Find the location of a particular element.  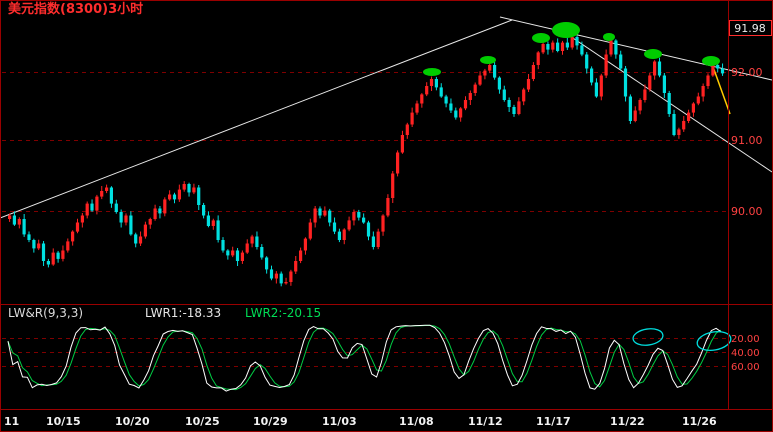

date-label: 11/22 is located at coordinates (627, 421).